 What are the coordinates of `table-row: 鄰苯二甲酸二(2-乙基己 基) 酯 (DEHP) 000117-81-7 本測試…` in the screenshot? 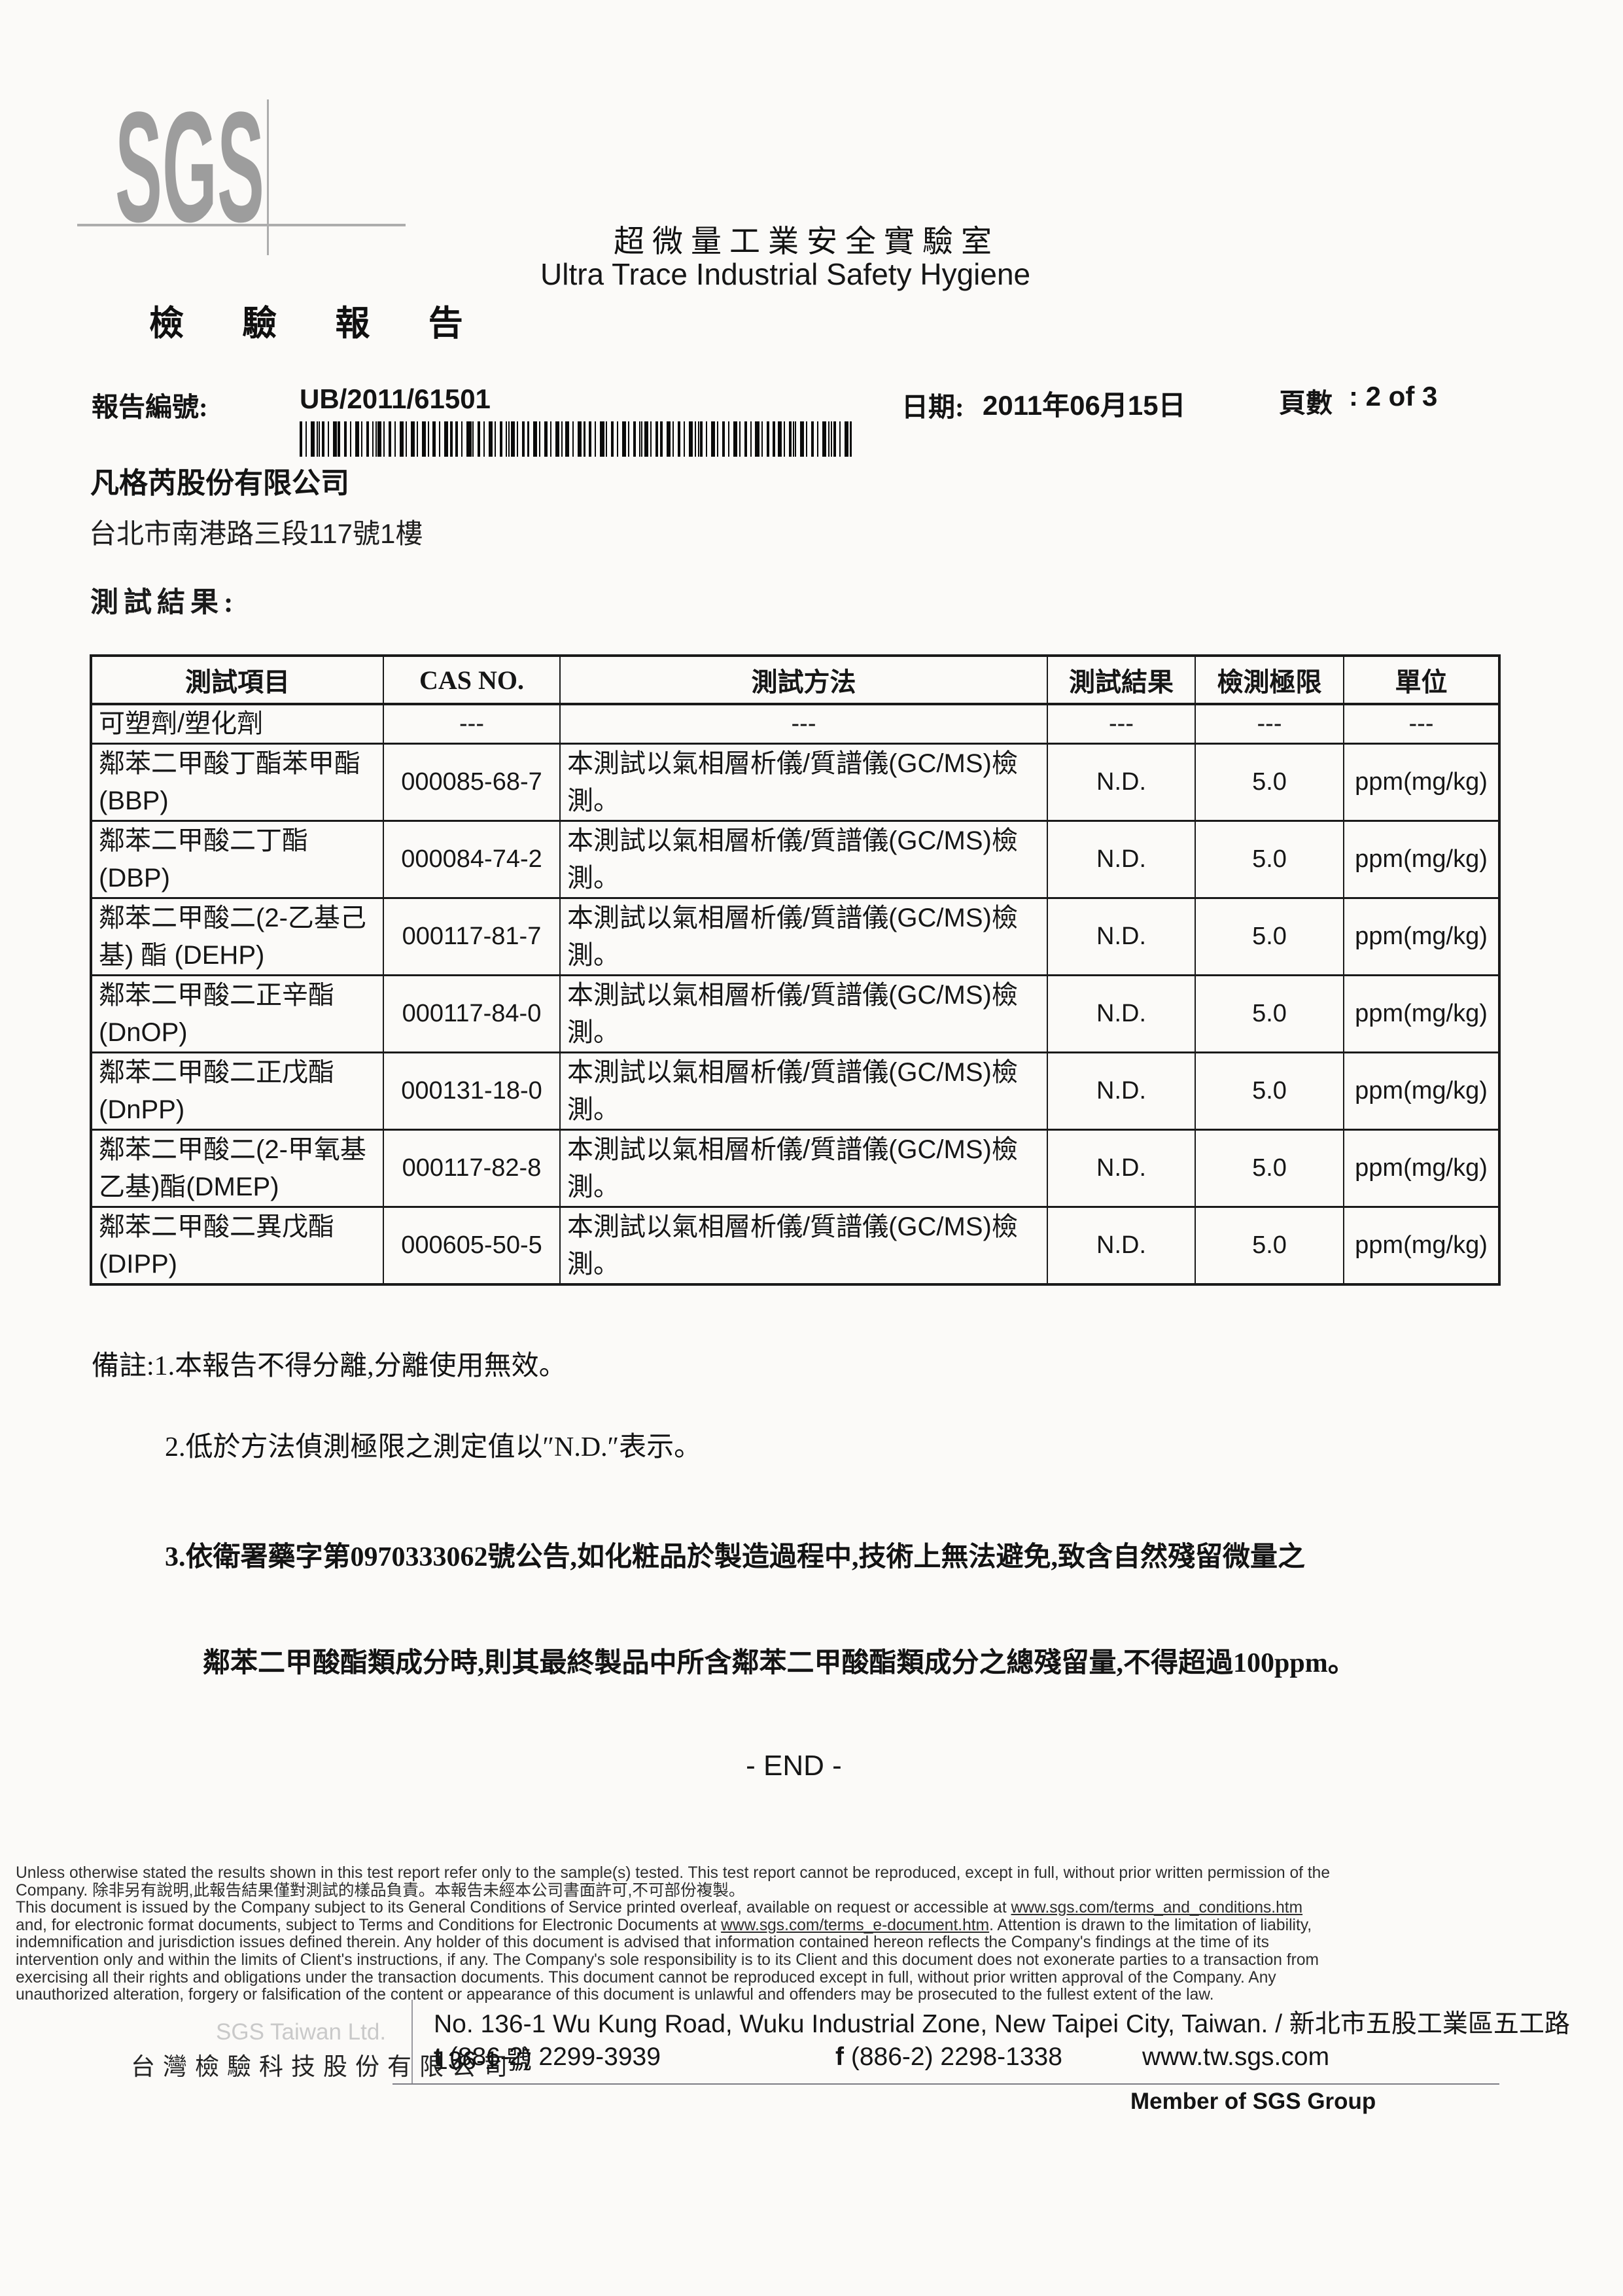 It's located at (795, 936).